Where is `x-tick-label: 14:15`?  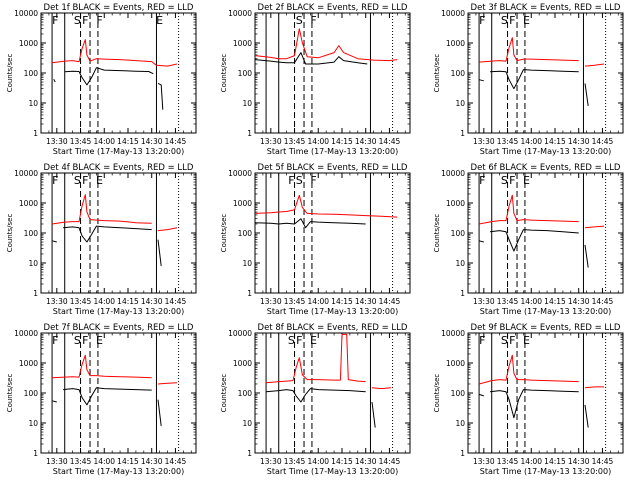
x-tick-label: 14:15 is located at coordinates (128, 461).